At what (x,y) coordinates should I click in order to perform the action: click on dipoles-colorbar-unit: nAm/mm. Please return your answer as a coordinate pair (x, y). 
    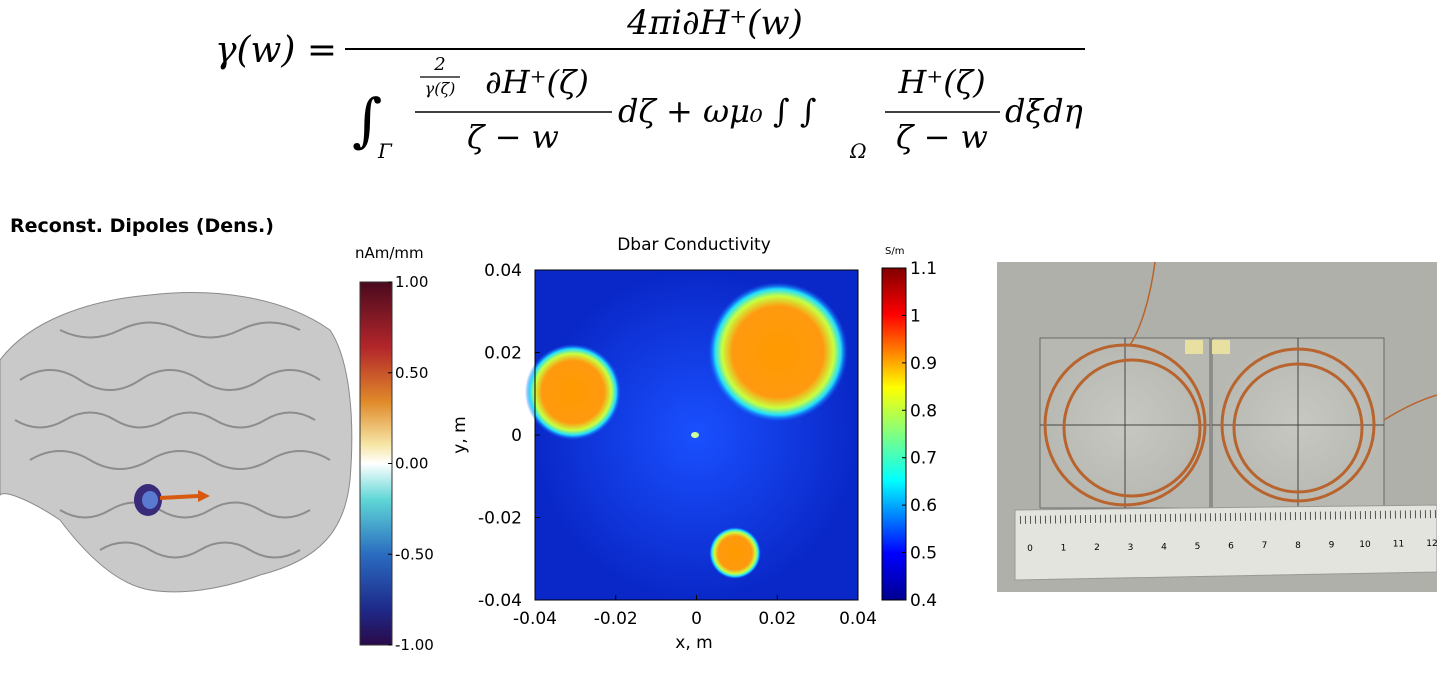
    Looking at the image, I should click on (389, 253).